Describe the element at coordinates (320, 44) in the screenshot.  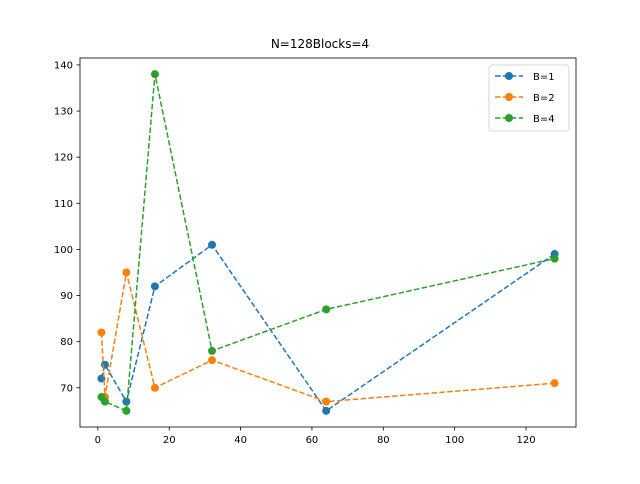
I see `chart-title: N=128Blocks=4` at that location.